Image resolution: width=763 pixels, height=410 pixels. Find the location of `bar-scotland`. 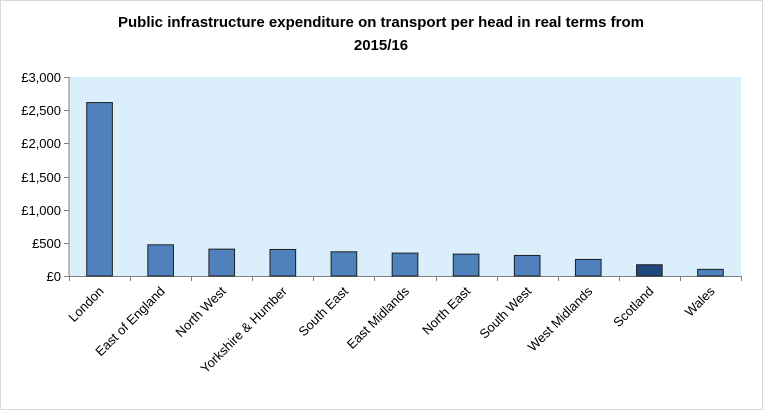

bar-scotland is located at coordinates (649, 270).